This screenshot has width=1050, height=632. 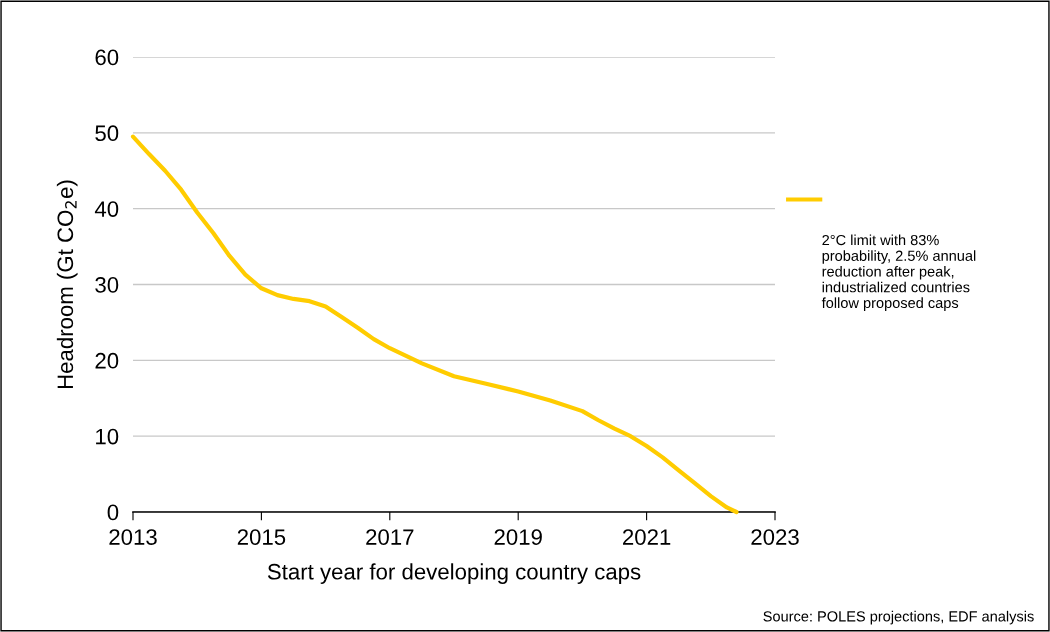 I want to click on source-note: Source: POLES projections, EDF analysis, so click(x=898, y=617).